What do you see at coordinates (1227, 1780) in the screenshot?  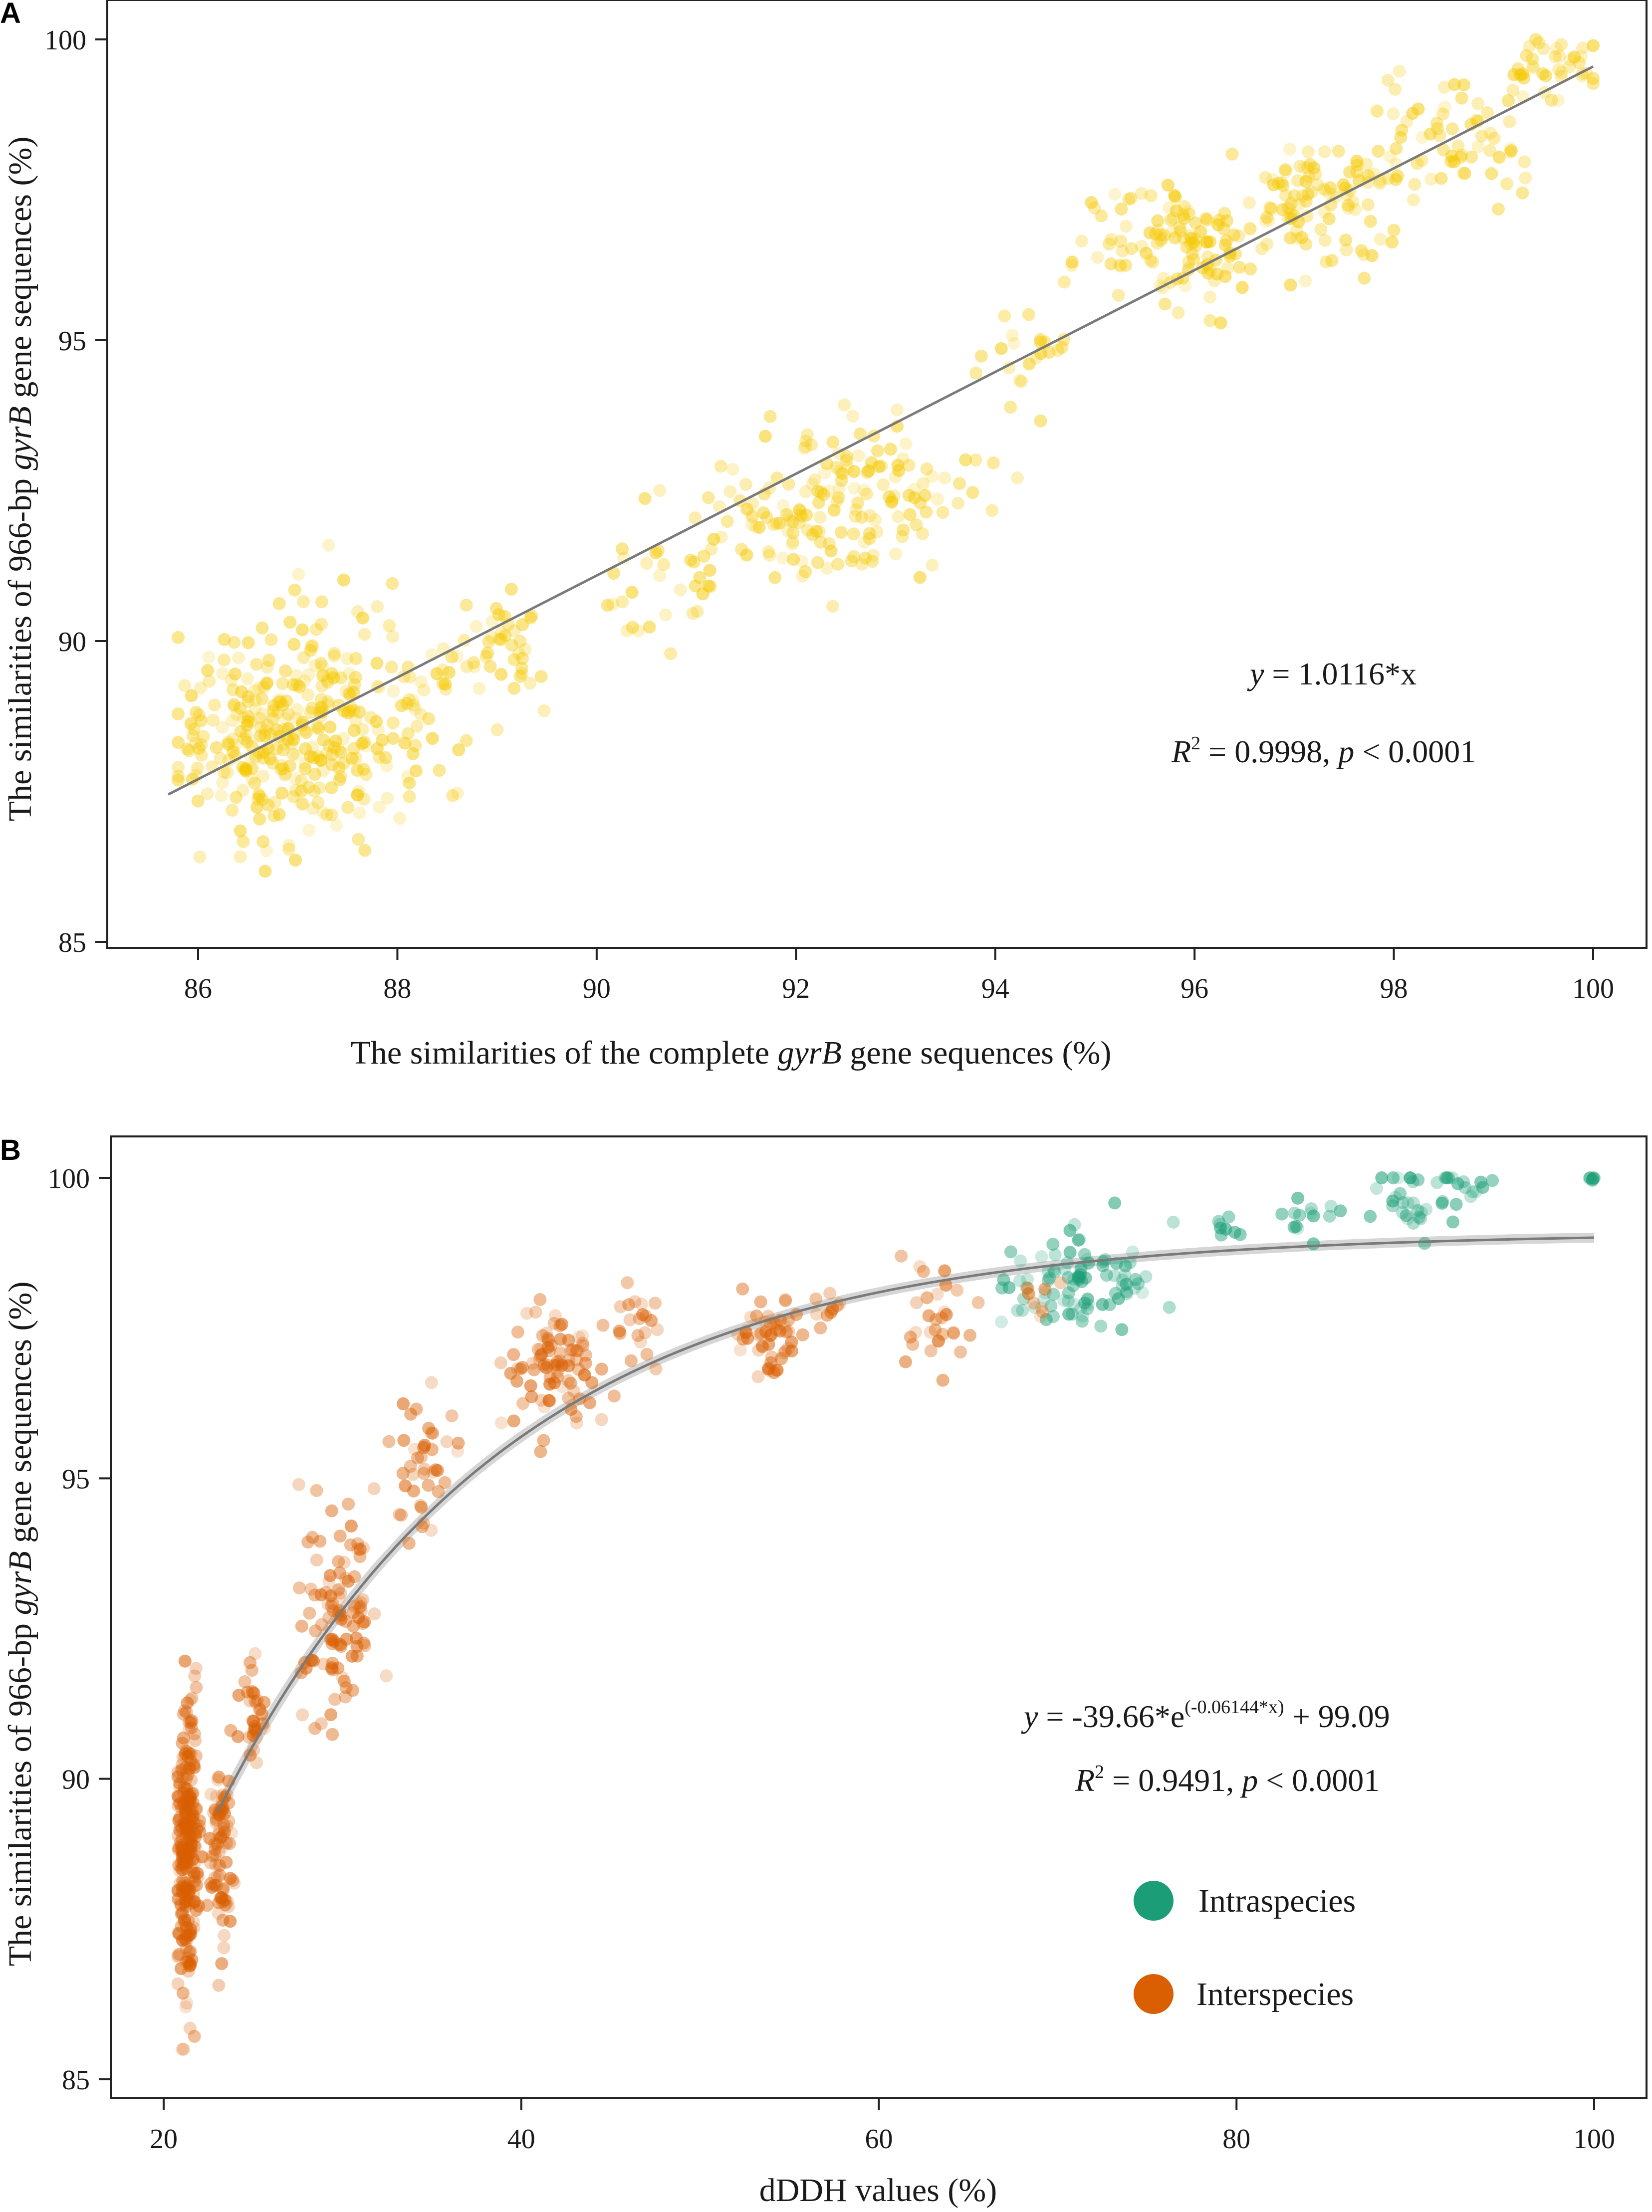 I see `panel-b-r2: R2 = 0.9491, p < 0.0001` at bounding box center [1227, 1780].